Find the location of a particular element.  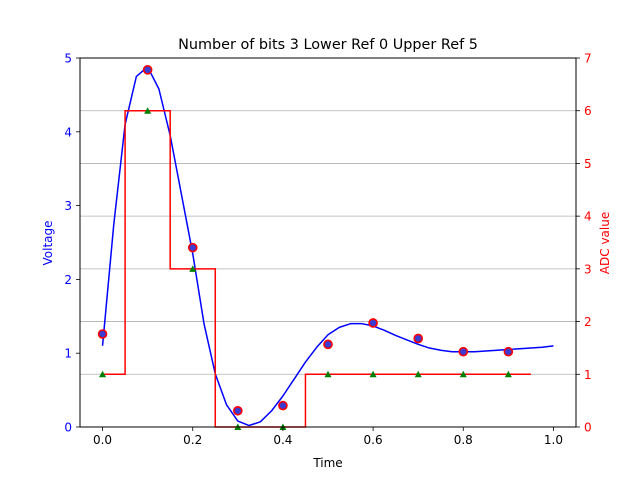

x-axis-label: Time is located at coordinates (327, 463).